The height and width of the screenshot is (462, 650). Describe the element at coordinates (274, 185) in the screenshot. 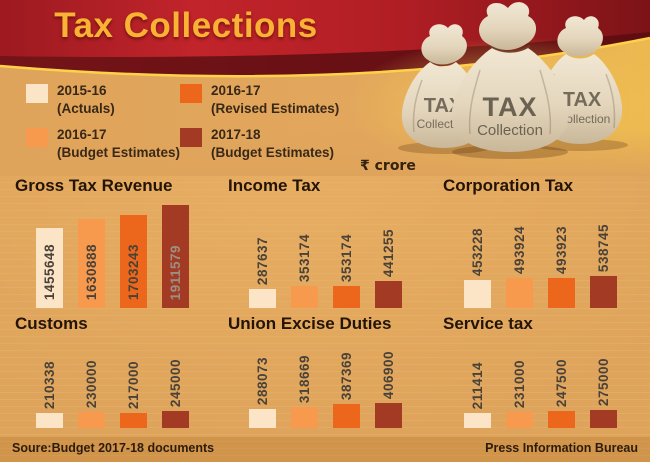

I see `chart-title: Income Tax` at that location.